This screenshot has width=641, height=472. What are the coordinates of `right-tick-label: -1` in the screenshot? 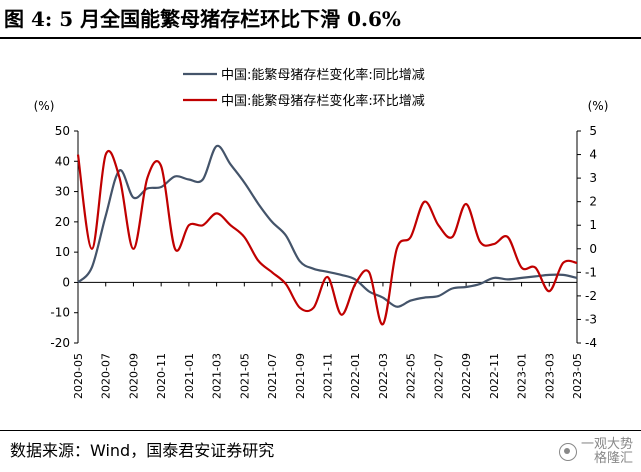 It's located at (591, 272).